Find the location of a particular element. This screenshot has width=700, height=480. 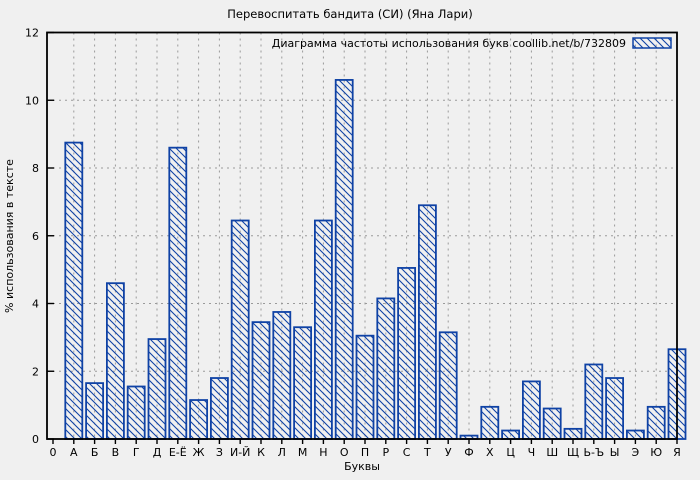

y-tick-label: 10 is located at coordinates (32, 100).